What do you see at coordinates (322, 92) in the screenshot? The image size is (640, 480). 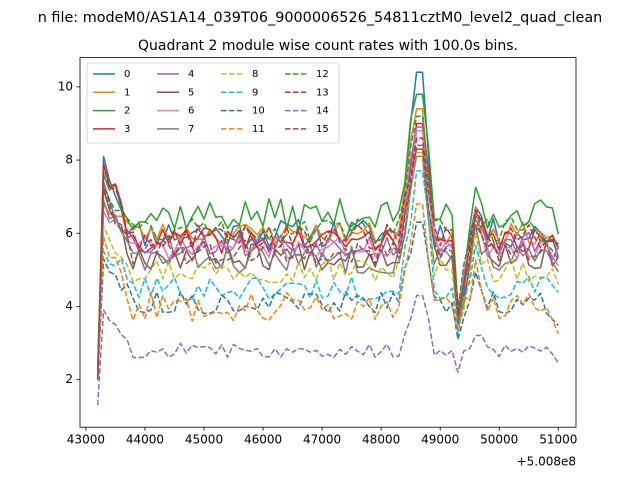 I see `legend-label-13: 13` at bounding box center [322, 92].